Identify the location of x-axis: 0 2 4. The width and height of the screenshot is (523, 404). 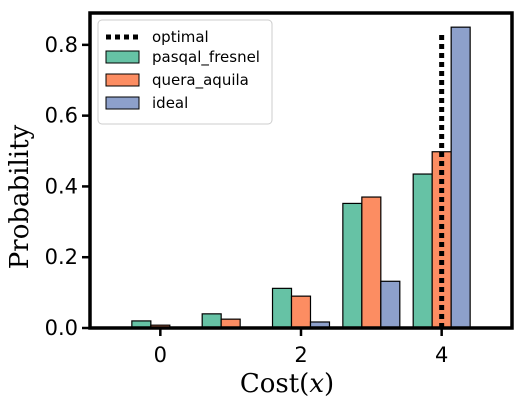
(301, 347).